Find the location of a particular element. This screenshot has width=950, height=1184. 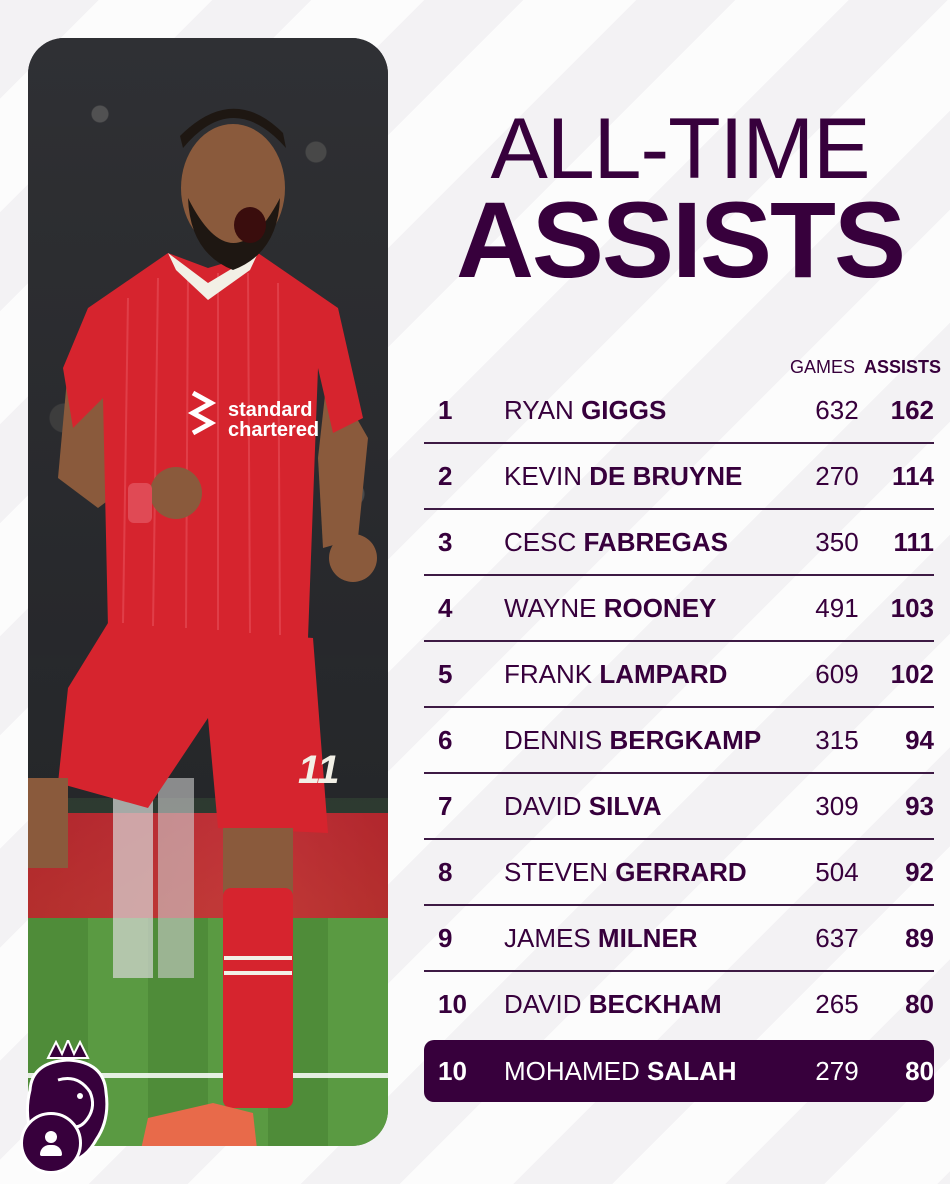

first-name: FRANK is located at coordinates (548, 673).